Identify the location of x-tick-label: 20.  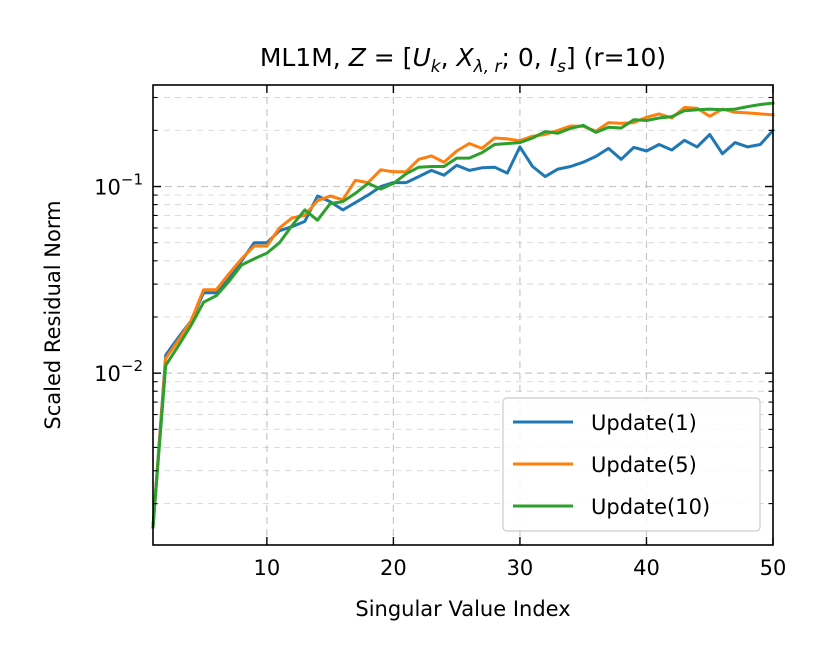
(393, 568).